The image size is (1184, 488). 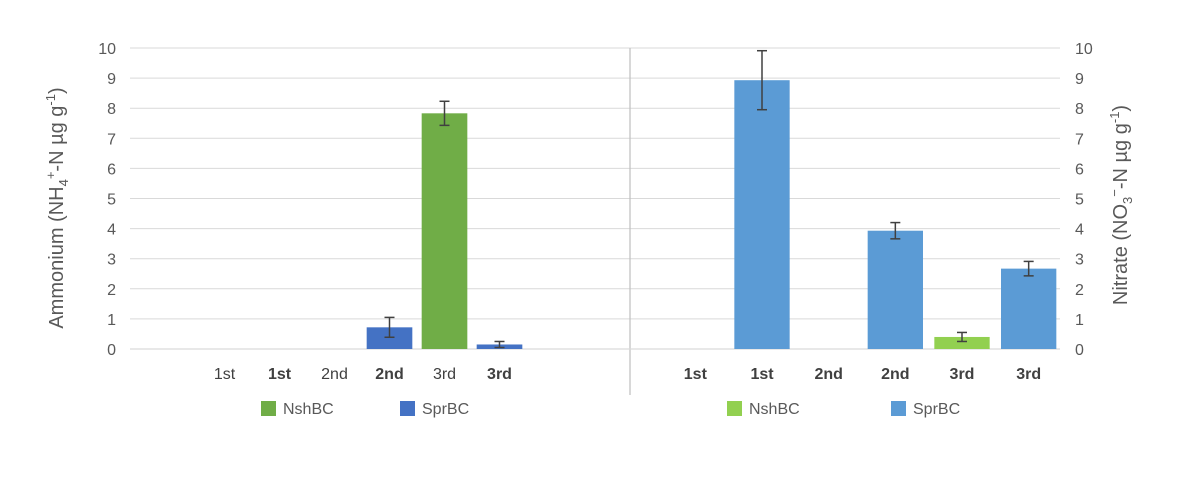 What do you see at coordinates (111, 230) in the screenshot?
I see `y-tick-label-left: 4` at bounding box center [111, 230].